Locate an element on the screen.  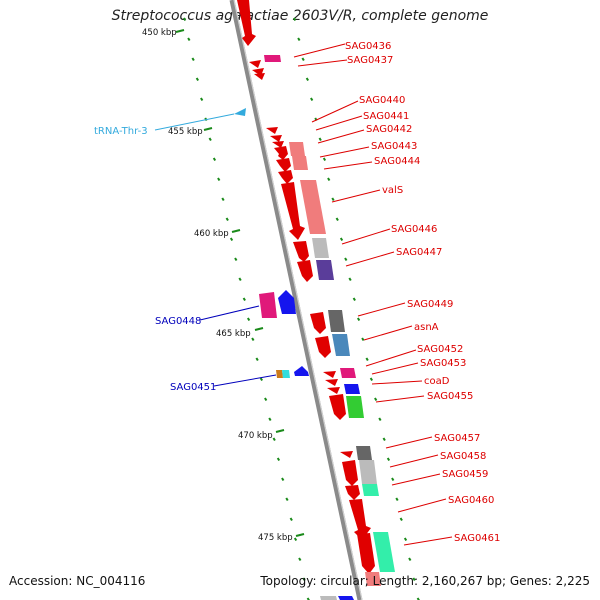
gene-label: SAG0446 is located at coordinates (414, 229).